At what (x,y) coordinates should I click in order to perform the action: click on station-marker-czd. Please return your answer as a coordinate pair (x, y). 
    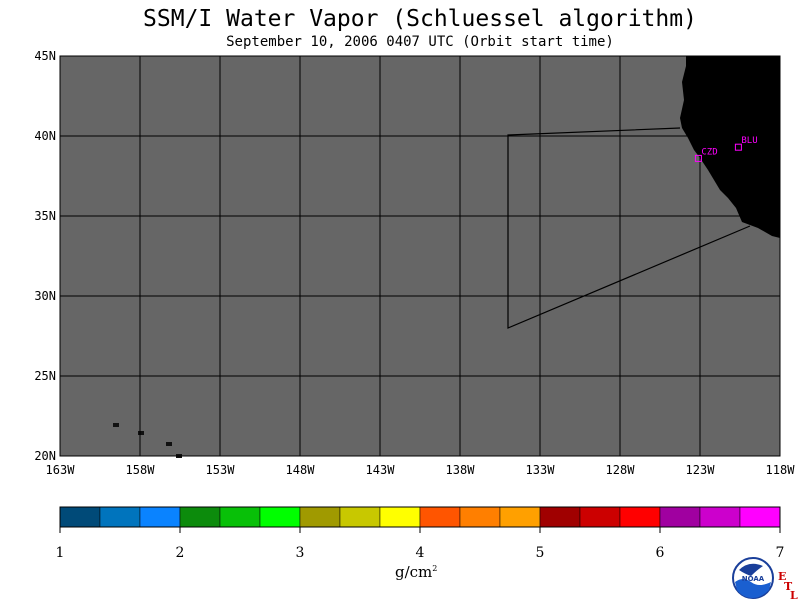
    Looking at the image, I should click on (698, 158).